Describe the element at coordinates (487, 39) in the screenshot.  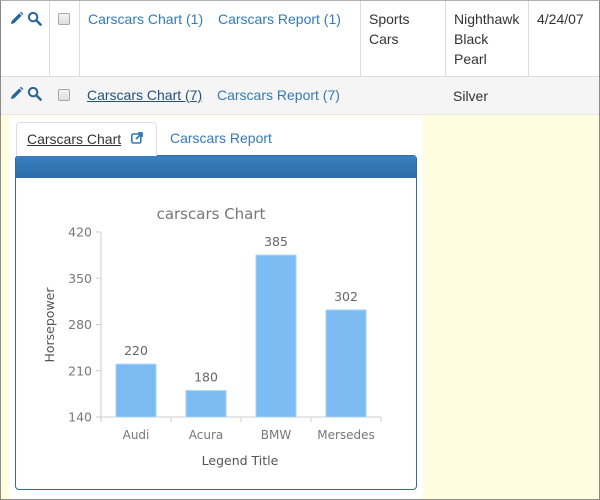
I see `color-cell: Nighthawk Black Pearl` at that location.